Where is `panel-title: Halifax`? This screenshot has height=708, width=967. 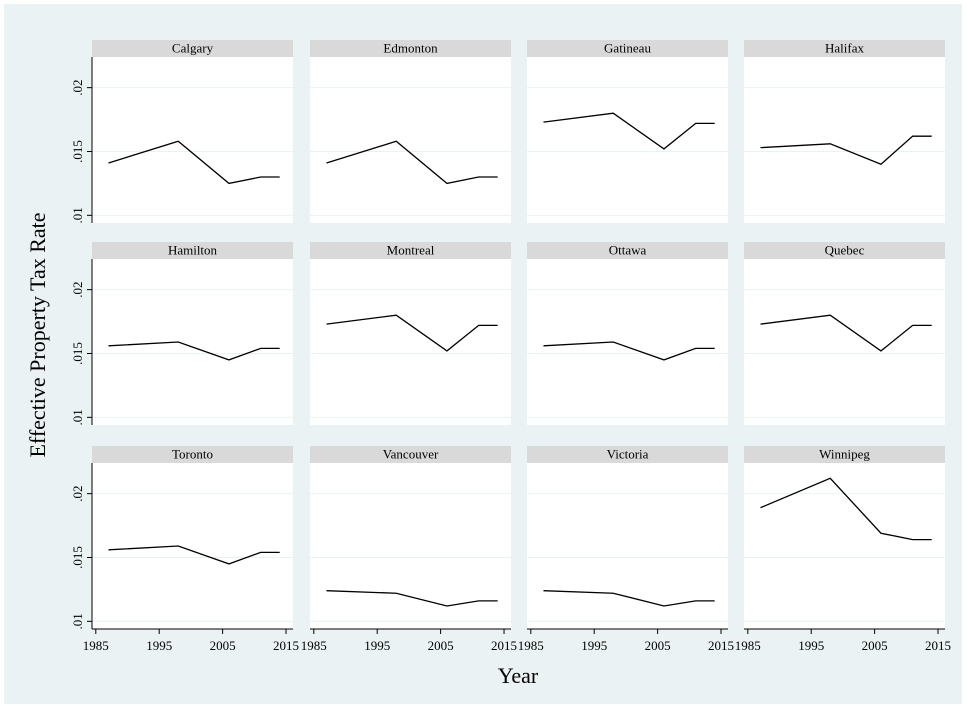 panel-title: Halifax is located at coordinates (844, 47).